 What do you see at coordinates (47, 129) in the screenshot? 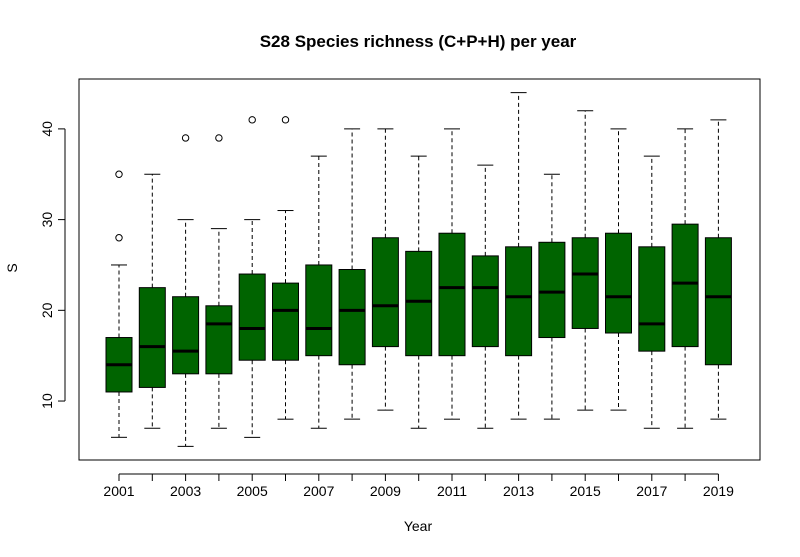
I see `y-tick-label: 40` at bounding box center [47, 129].